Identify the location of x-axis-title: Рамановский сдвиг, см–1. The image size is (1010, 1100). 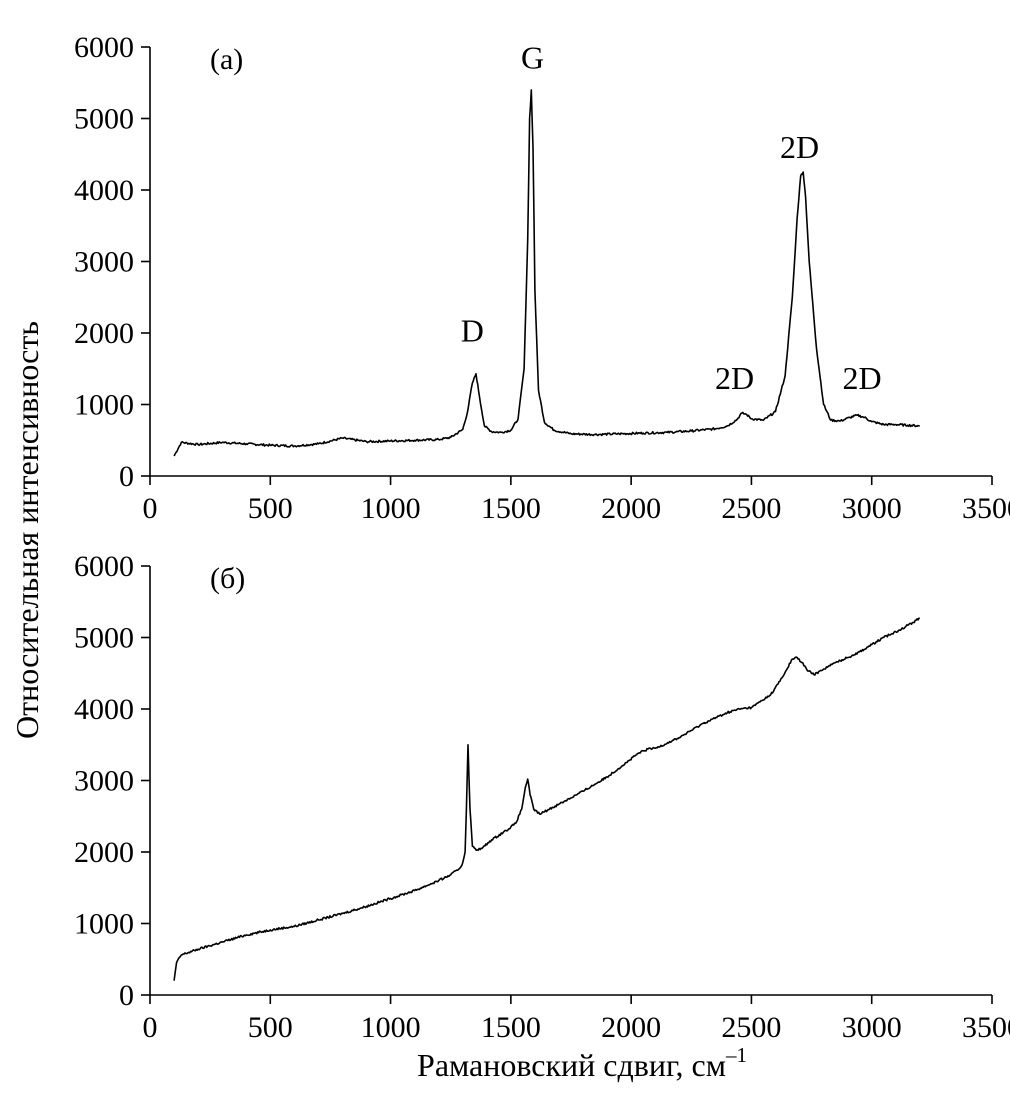
(582, 1063).